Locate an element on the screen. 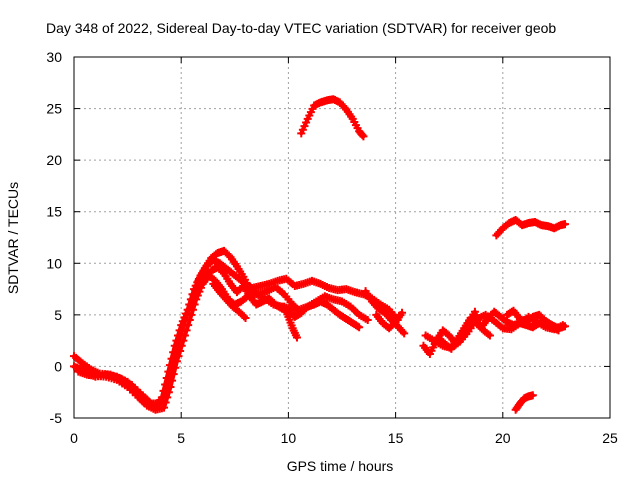 The width and height of the screenshot is (640, 480). y-axis-title: SDTVAR / TECUs is located at coordinates (13, 238).